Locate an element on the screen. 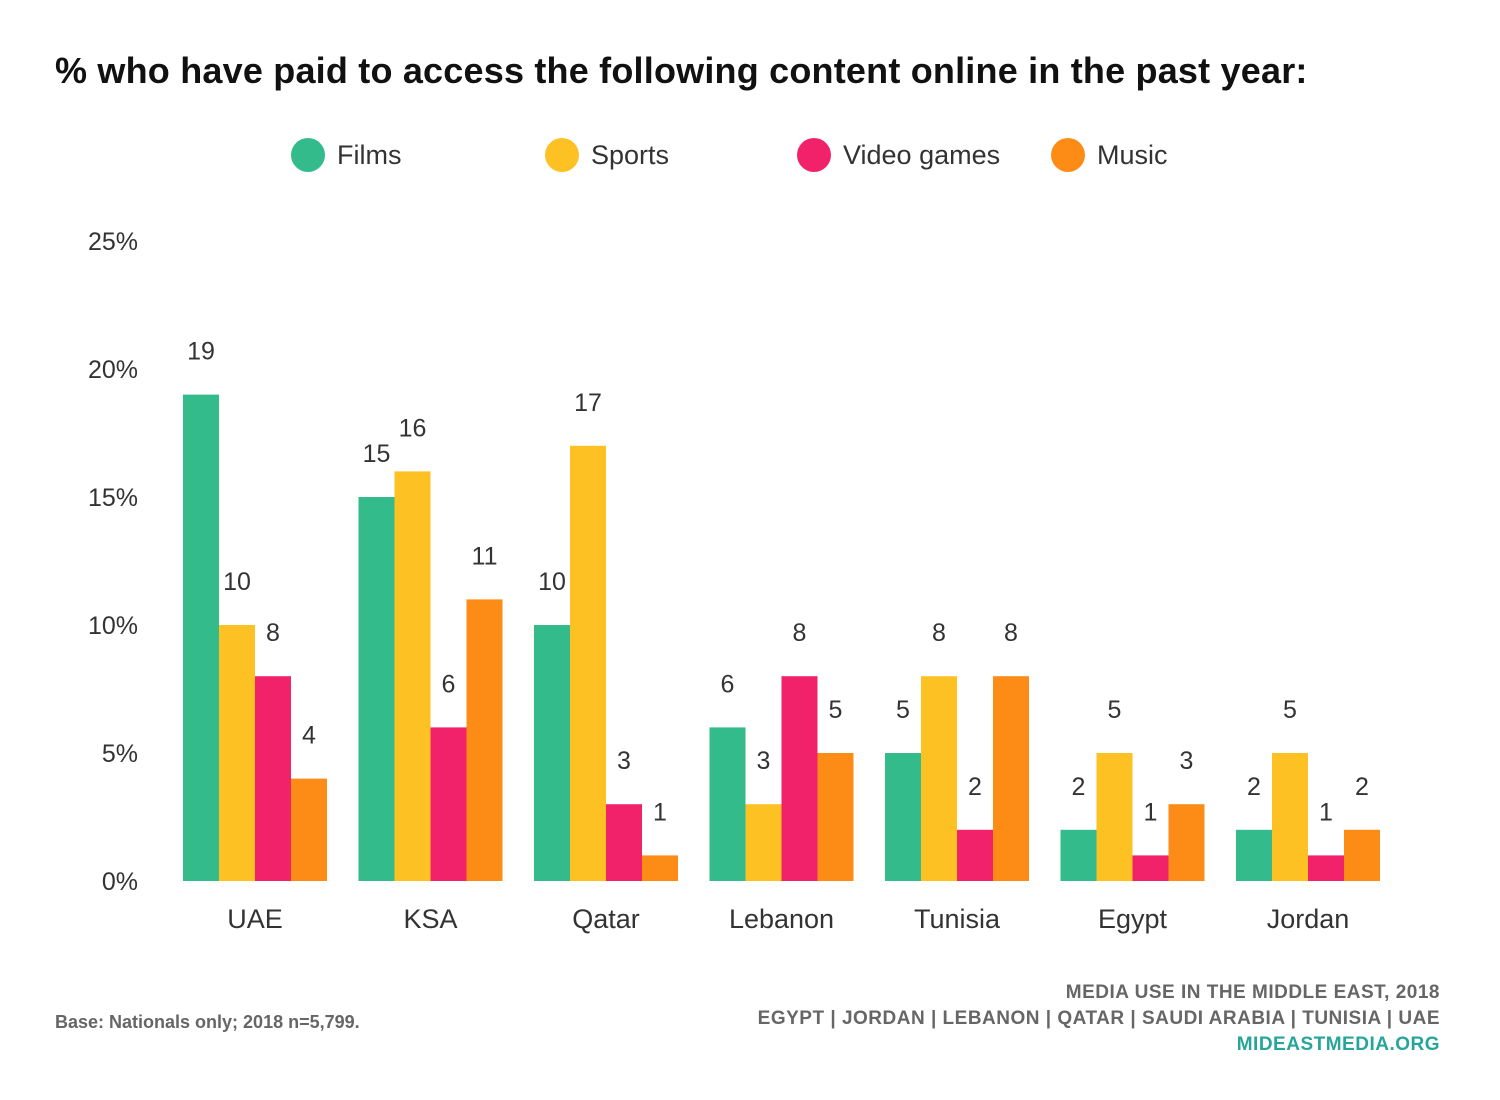 This screenshot has height=1100, width=1500. y-tick-label: 0% is located at coordinates (120, 882).